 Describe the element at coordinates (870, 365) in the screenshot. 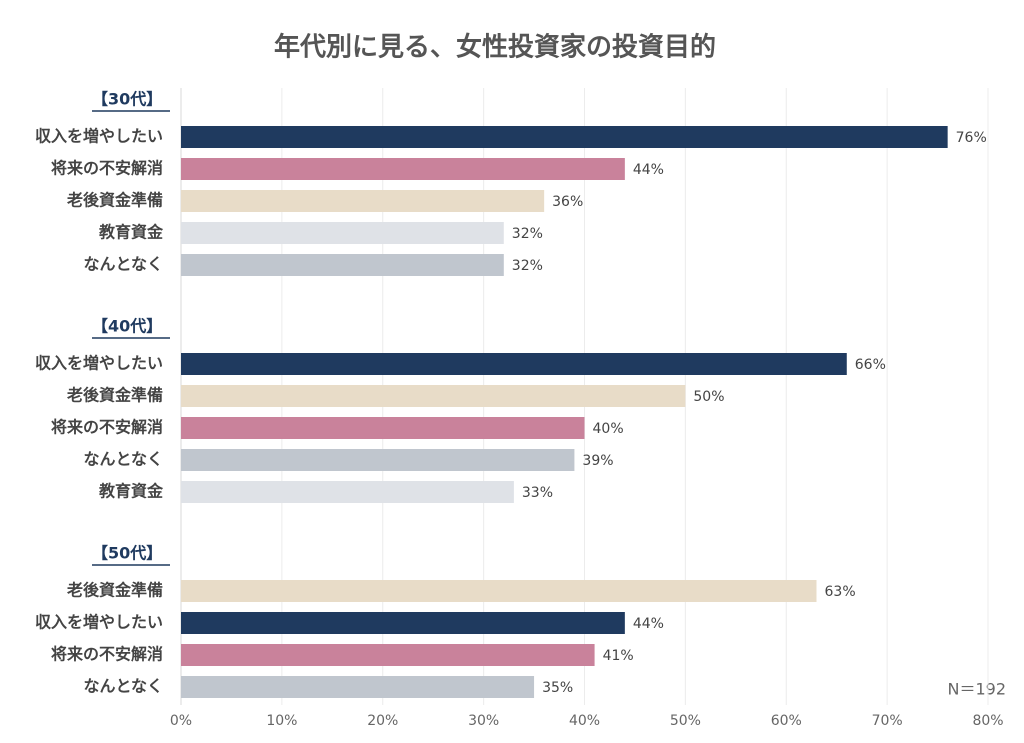

I see `value-label: 66%` at that location.